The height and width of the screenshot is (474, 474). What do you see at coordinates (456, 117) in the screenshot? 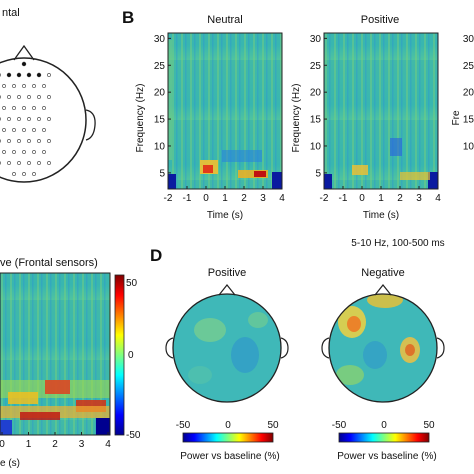
I see `partial-ylabel: Fre` at bounding box center [456, 117].